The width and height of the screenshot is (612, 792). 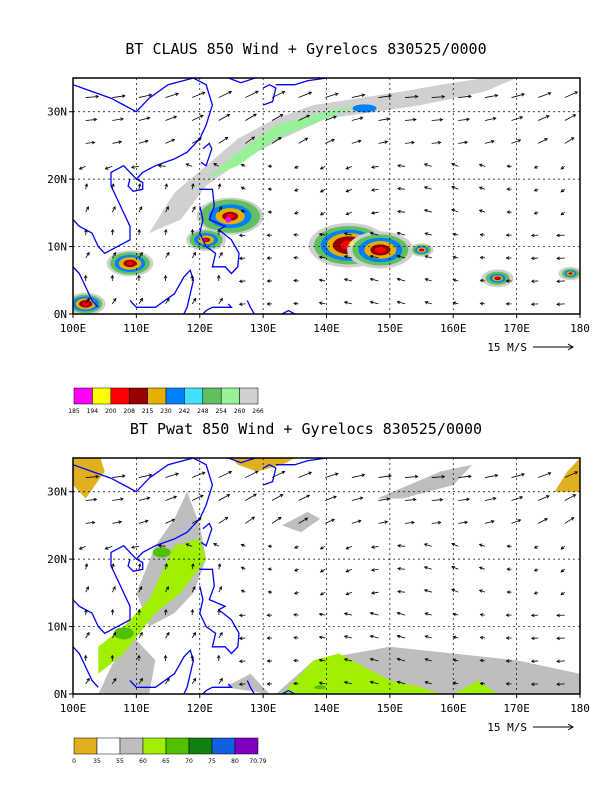 I want to click on lon-label: 110E, so click(x=136, y=328).